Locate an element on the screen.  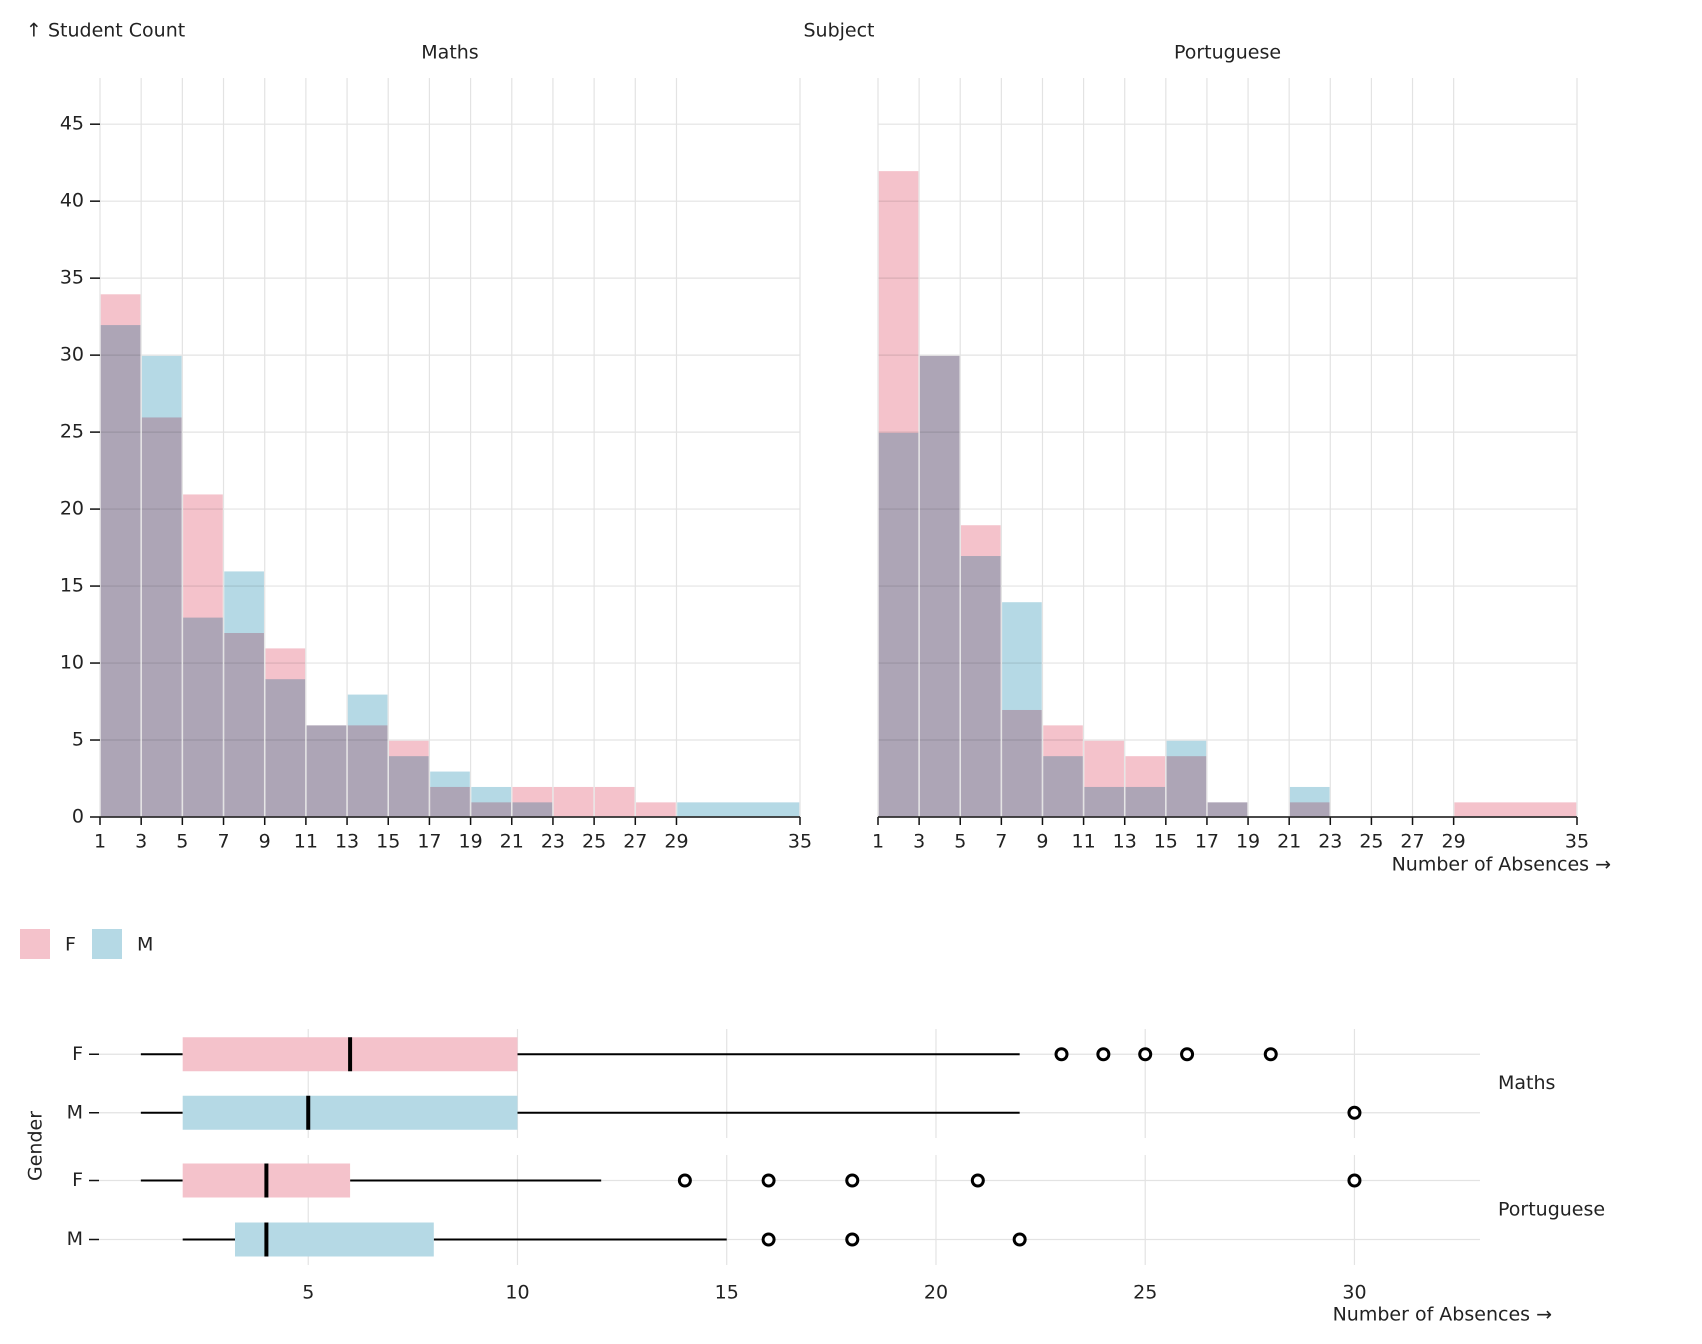
y-tick-label: 25 is located at coordinates (72, 432).